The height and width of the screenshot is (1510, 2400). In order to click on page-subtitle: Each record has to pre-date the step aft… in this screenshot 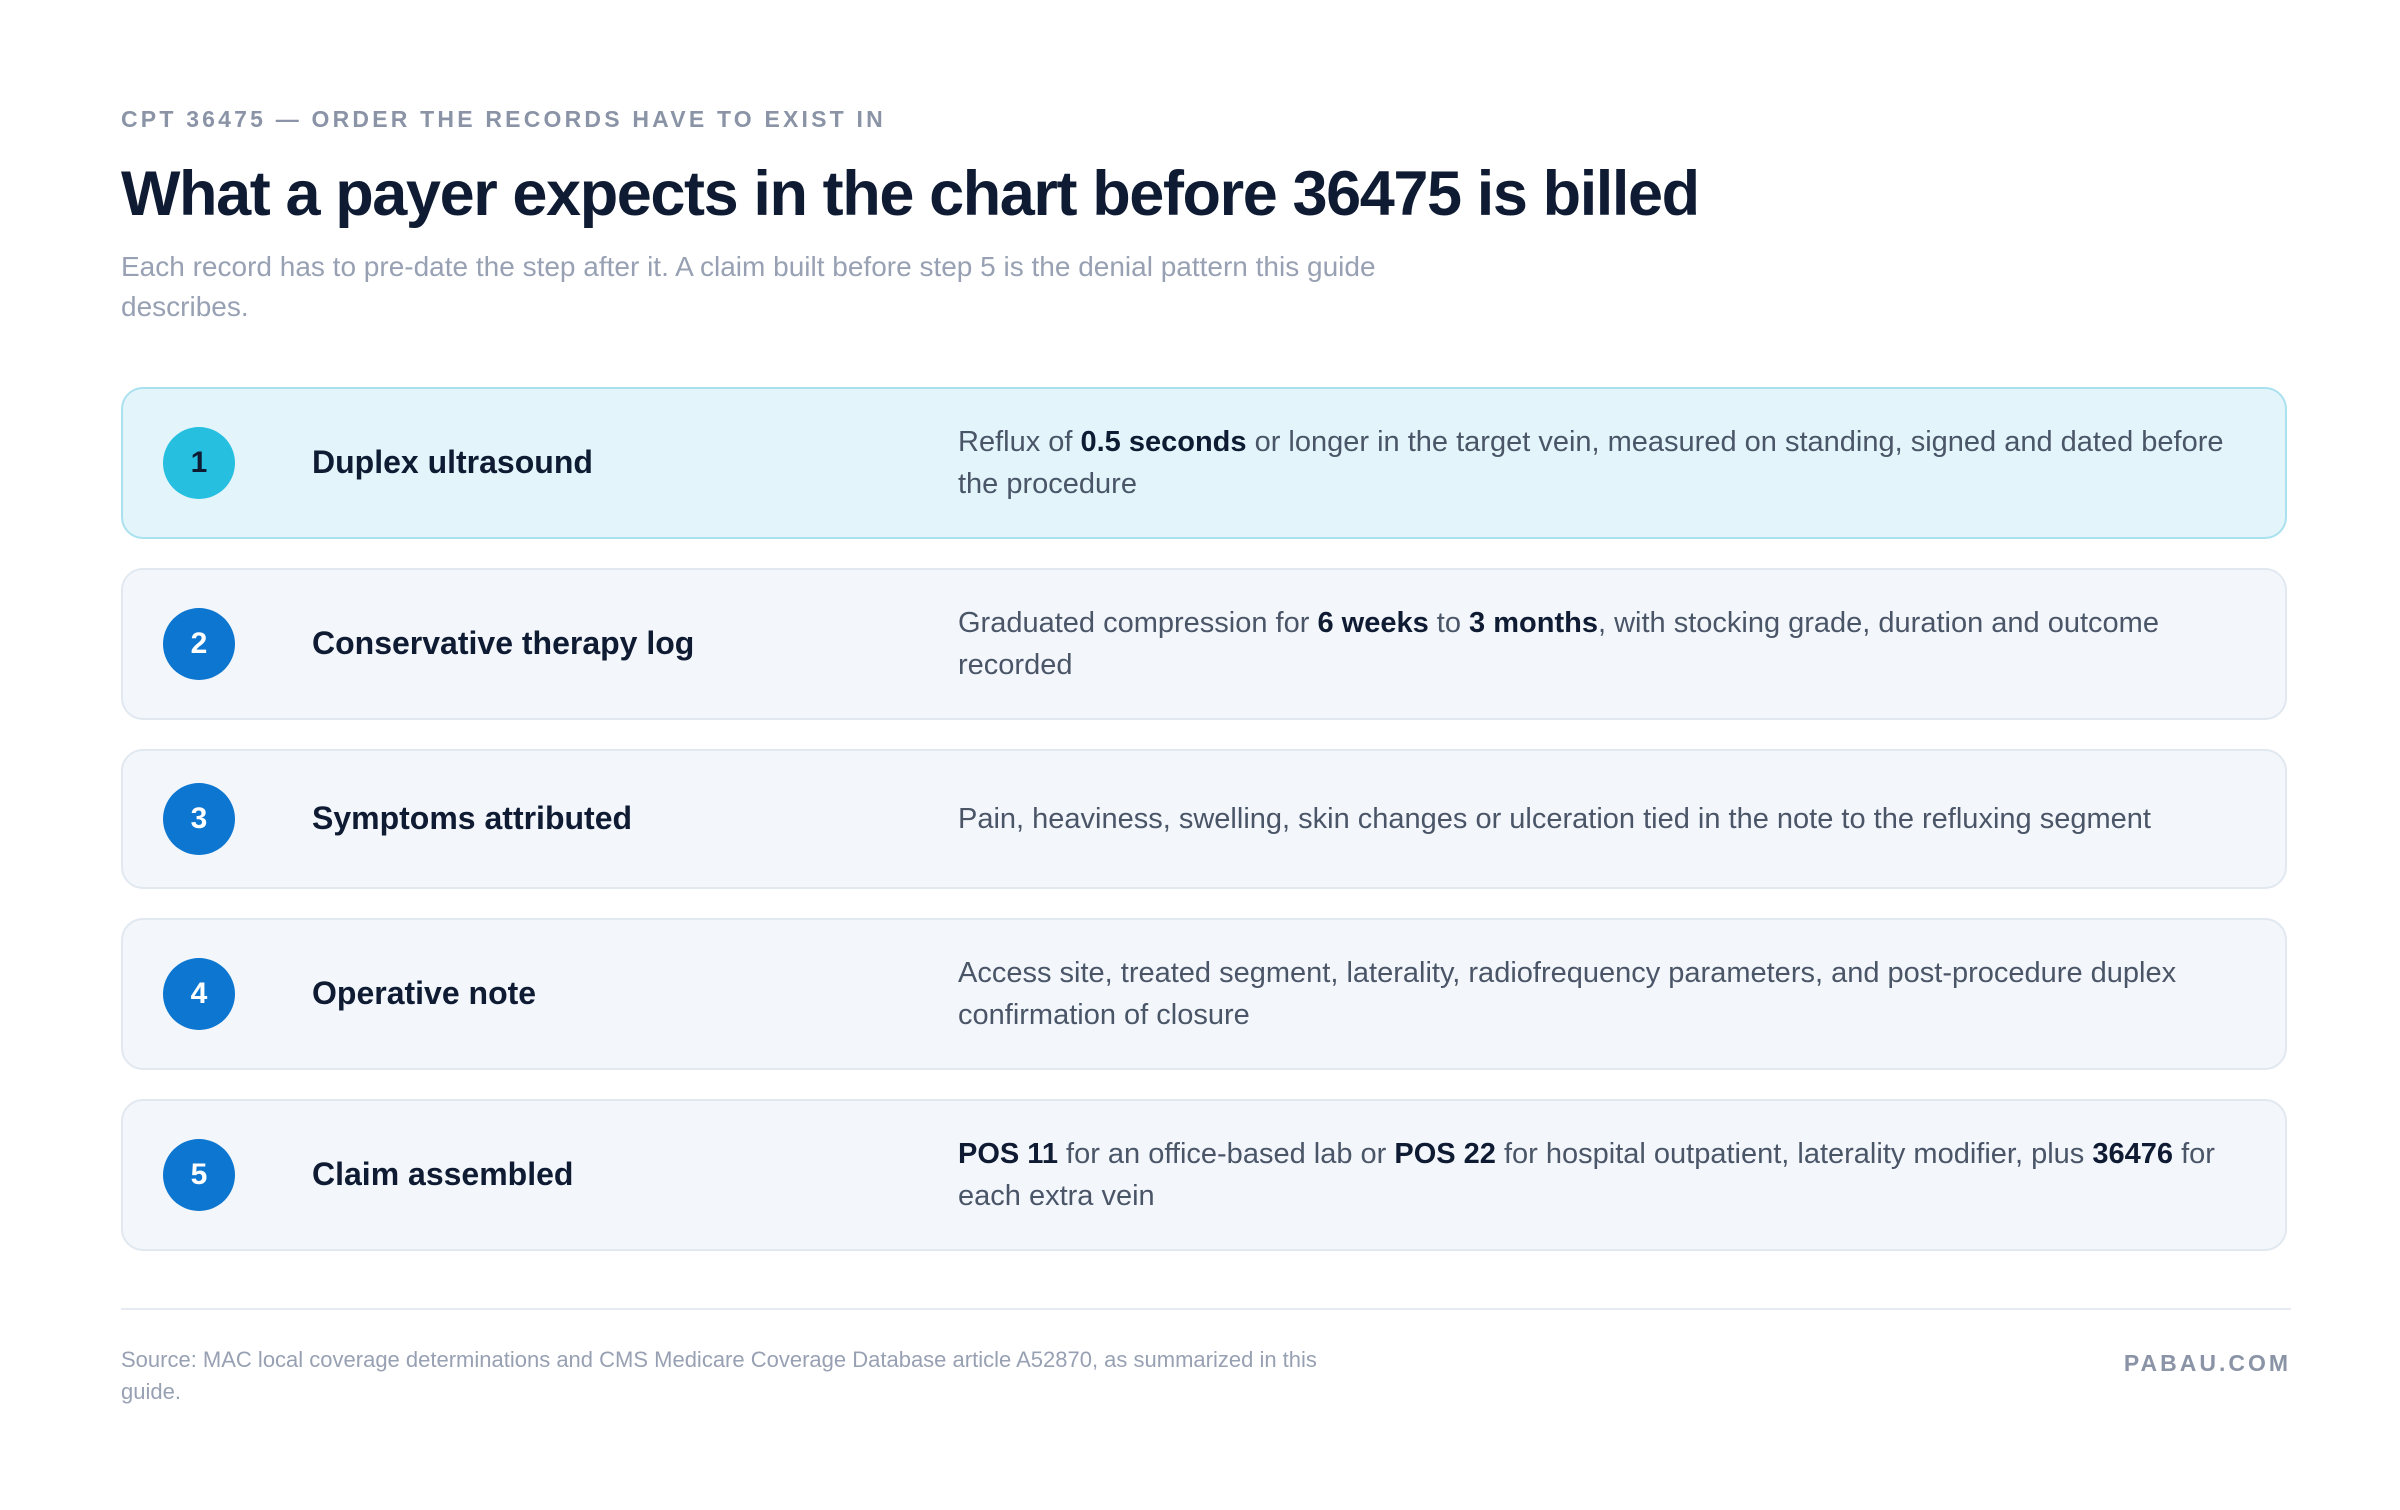, I will do `click(748, 286)`.